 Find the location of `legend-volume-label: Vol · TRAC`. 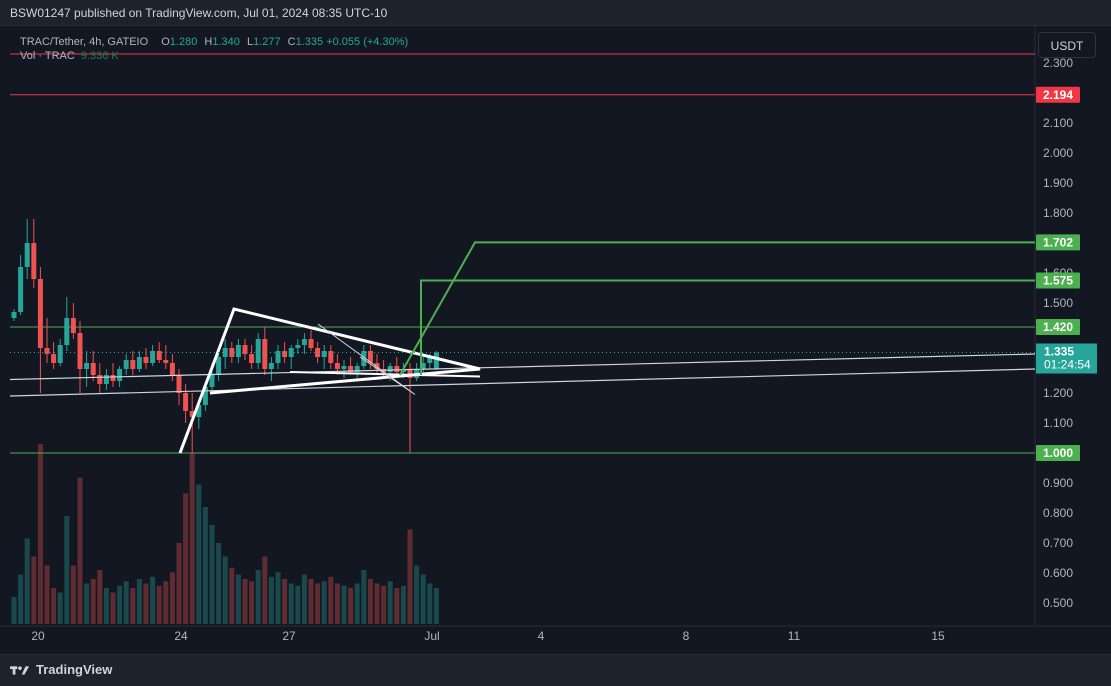

legend-volume-label: Vol · TRAC is located at coordinates (47, 56).